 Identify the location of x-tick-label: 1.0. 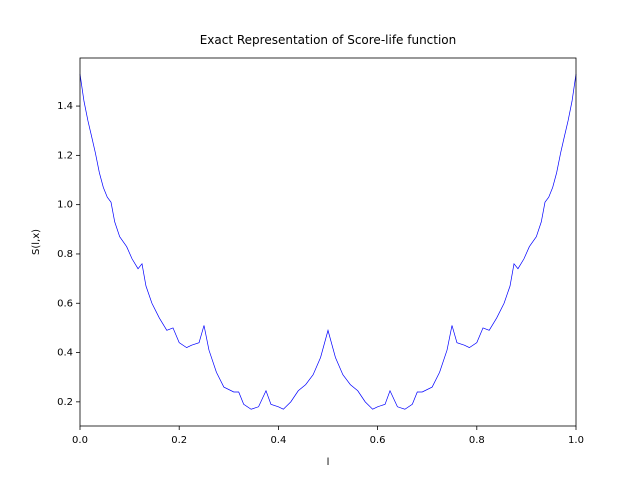
(576, 440).